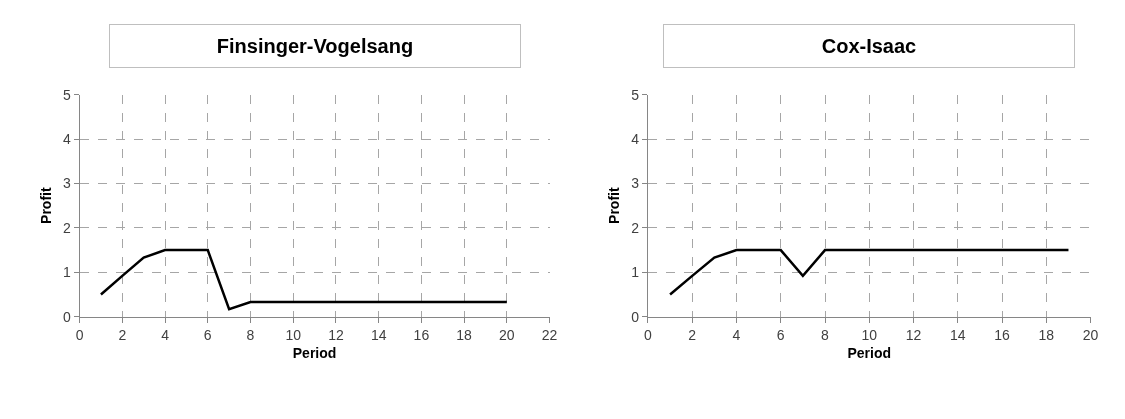  I want to click on x-tick-label: 22, so click(549, 334).